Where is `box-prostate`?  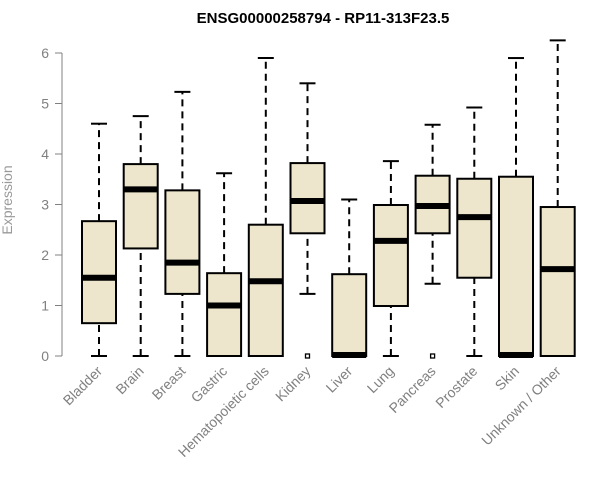
box-prostate is located at coordinates (474, 231).